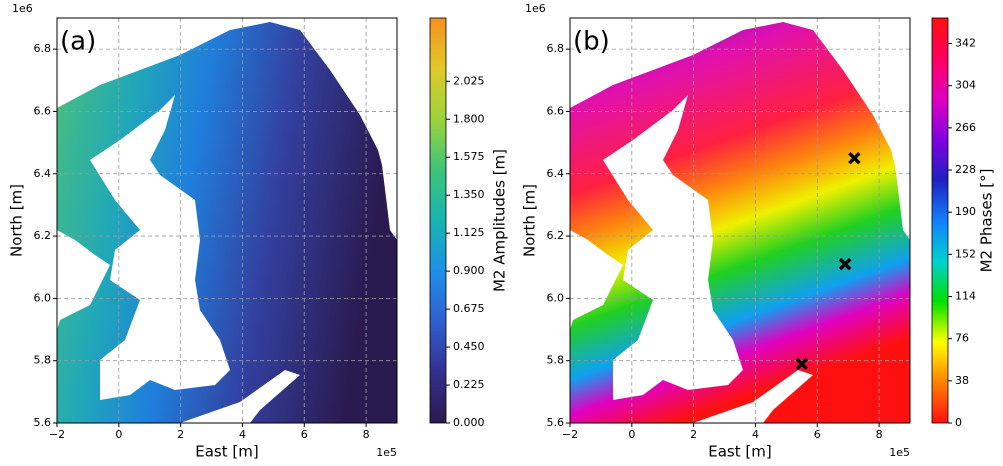  What do you see at coordinates (965, 43) in the screenshot?
I see `colorbar-tick-label: 342` at bounding box center [965, 43].